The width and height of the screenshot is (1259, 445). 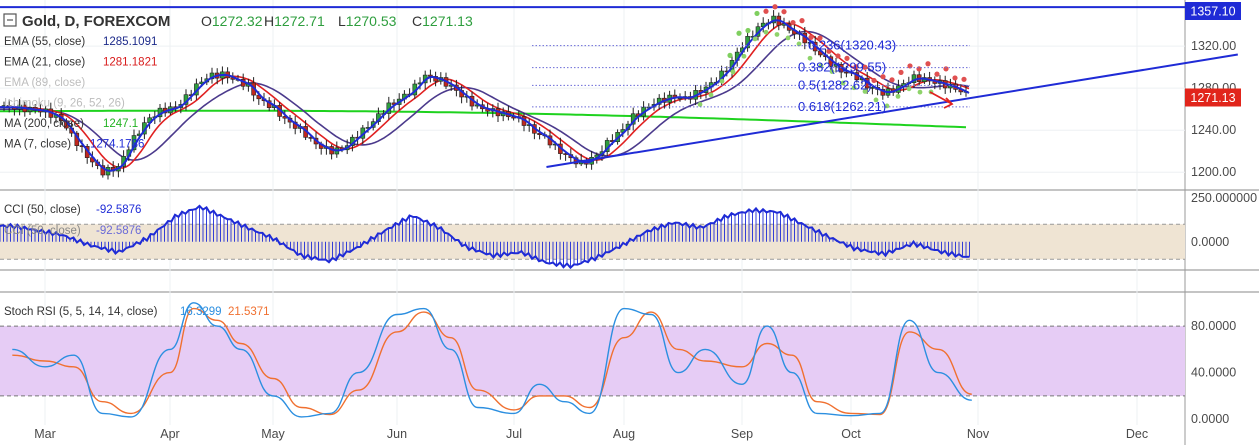 I want to click on uptrend-line, so click(x=892, y=110).